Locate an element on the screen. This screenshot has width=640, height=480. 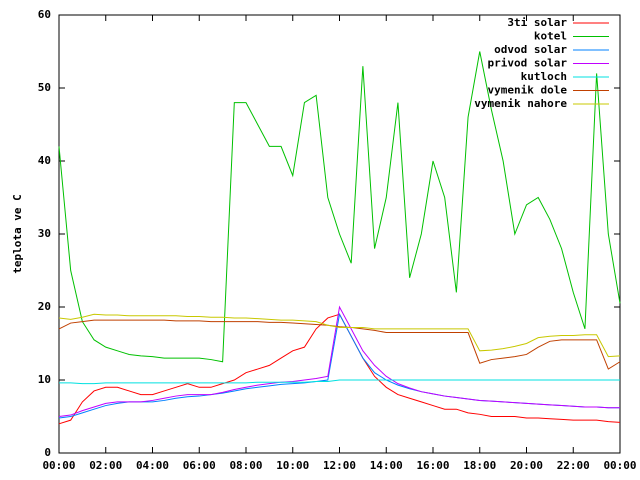
y-tick-label: 40 is located at coordinates (44, 160).